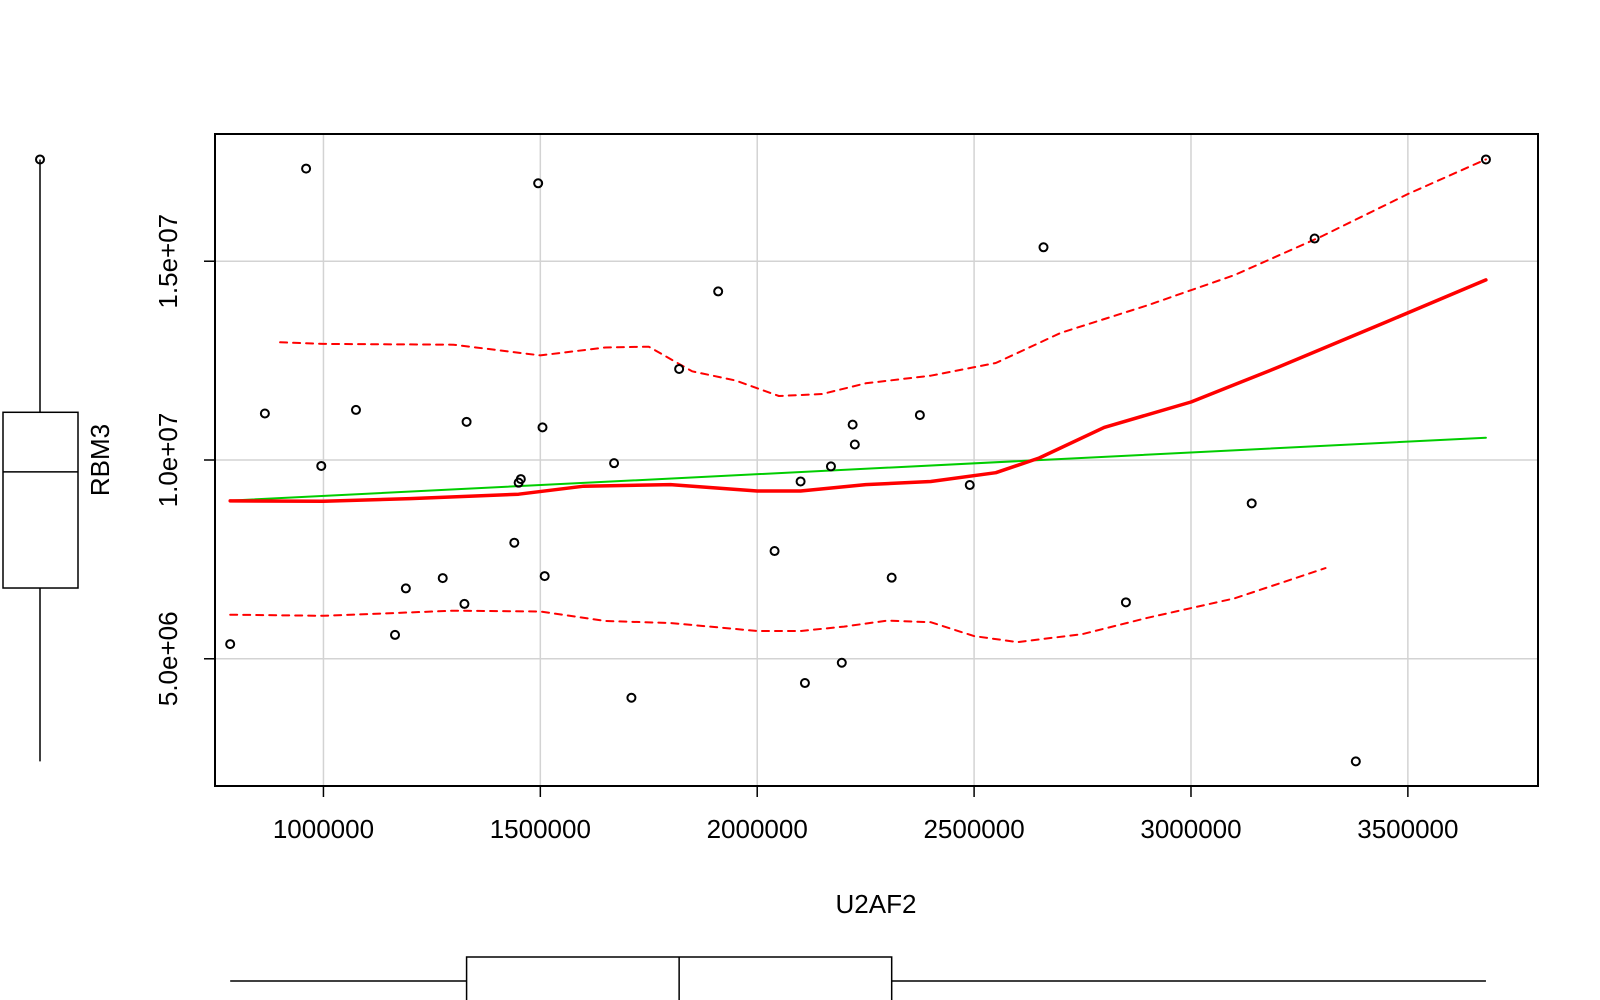 This screenshot has width=1600, height=1000. I want to click on linear-fit-line, so click(858, 469).